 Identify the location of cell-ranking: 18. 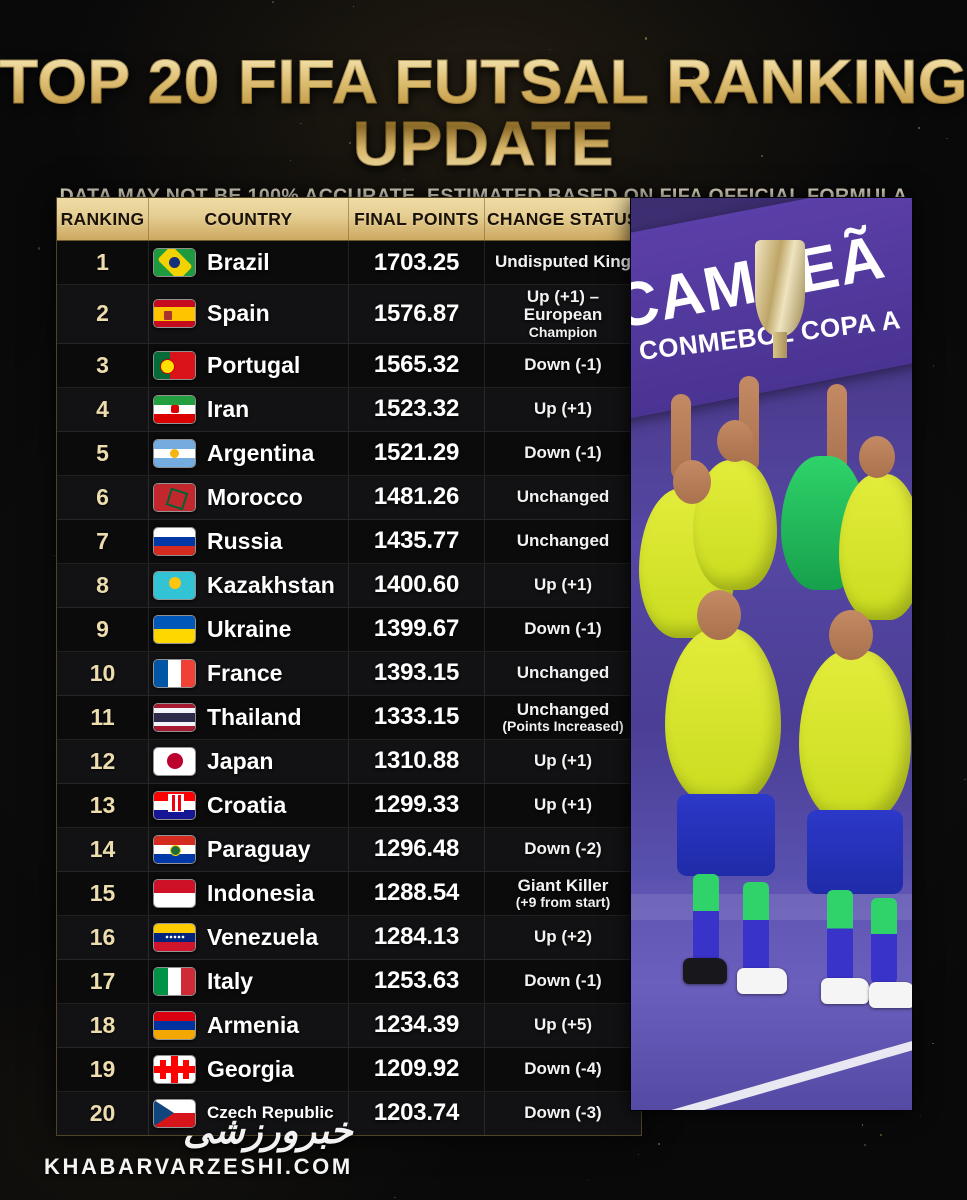
(103, 1025).